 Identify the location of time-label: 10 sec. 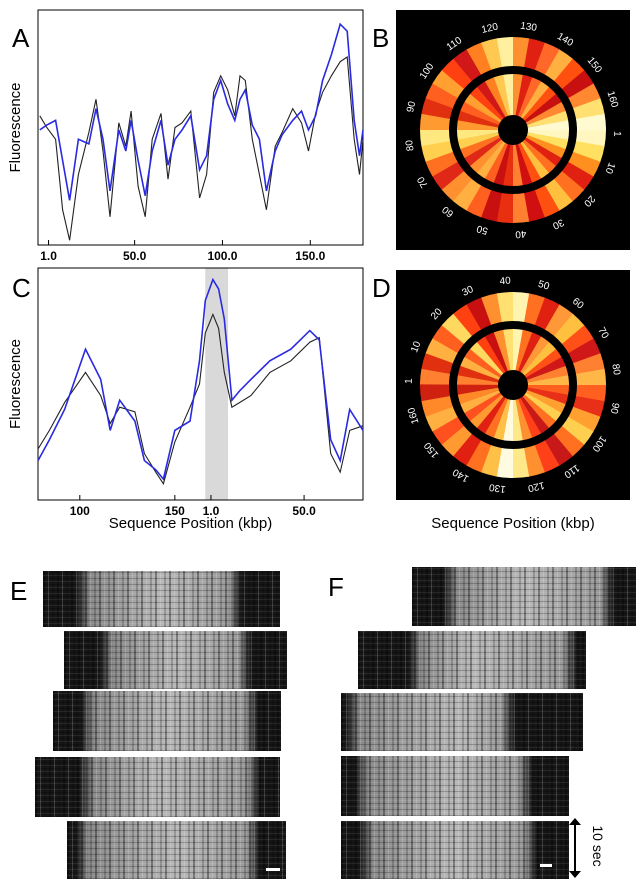
(598, 846).